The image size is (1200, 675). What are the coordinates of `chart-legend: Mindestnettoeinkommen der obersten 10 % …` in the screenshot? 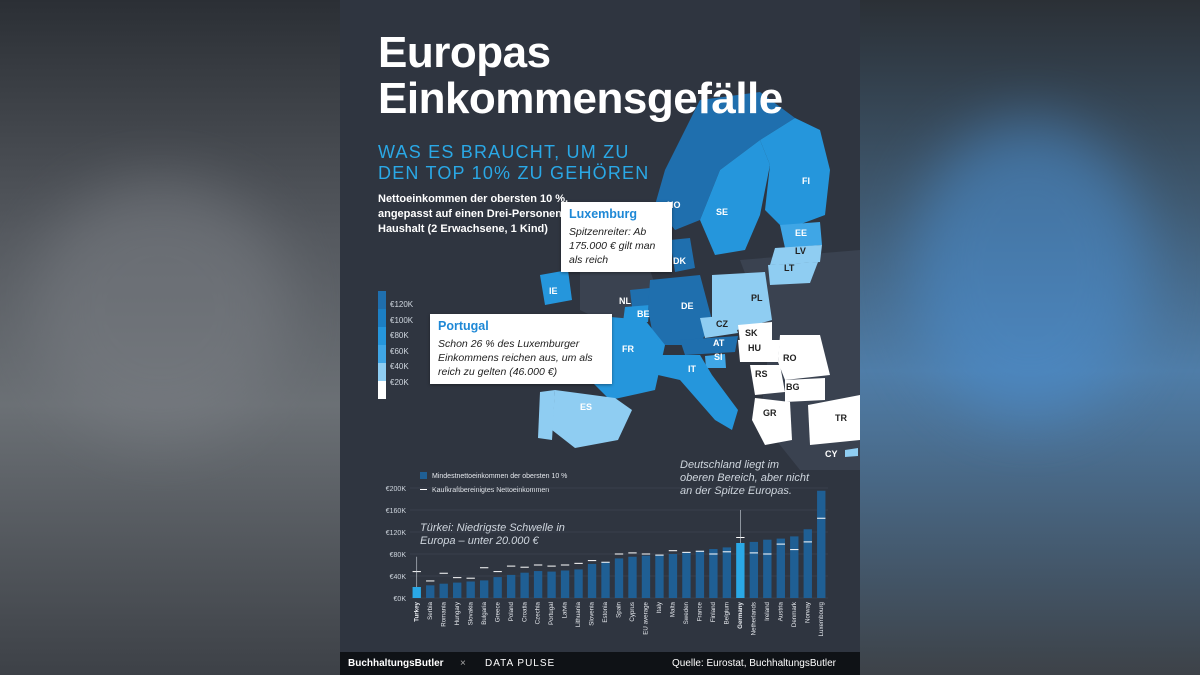 It's located at (493, 484).